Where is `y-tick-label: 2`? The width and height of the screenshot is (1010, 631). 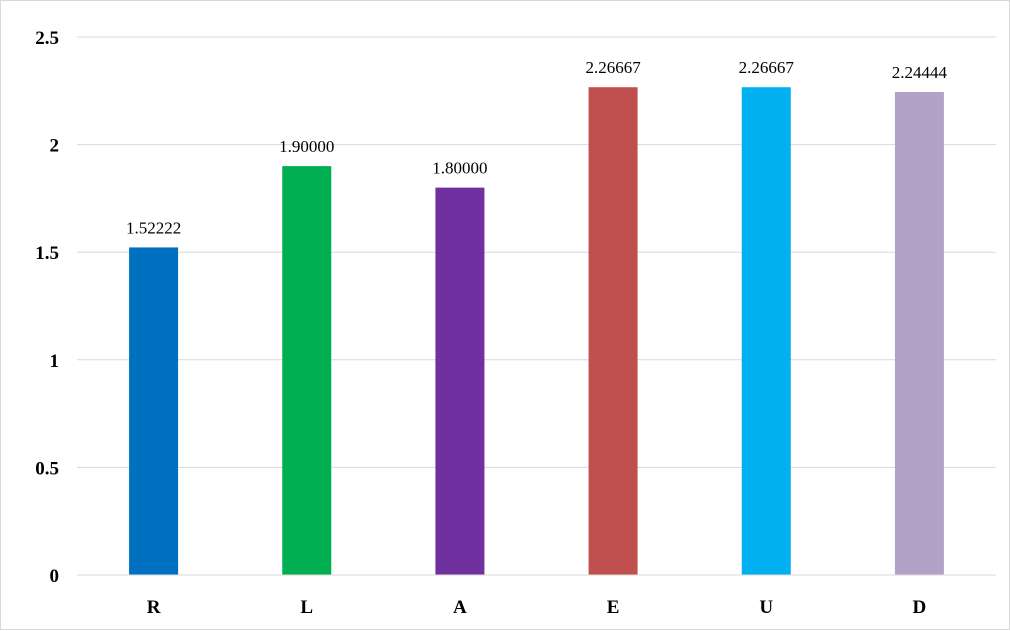
y-tick-label: 2 is located at coordinates (55, 146).